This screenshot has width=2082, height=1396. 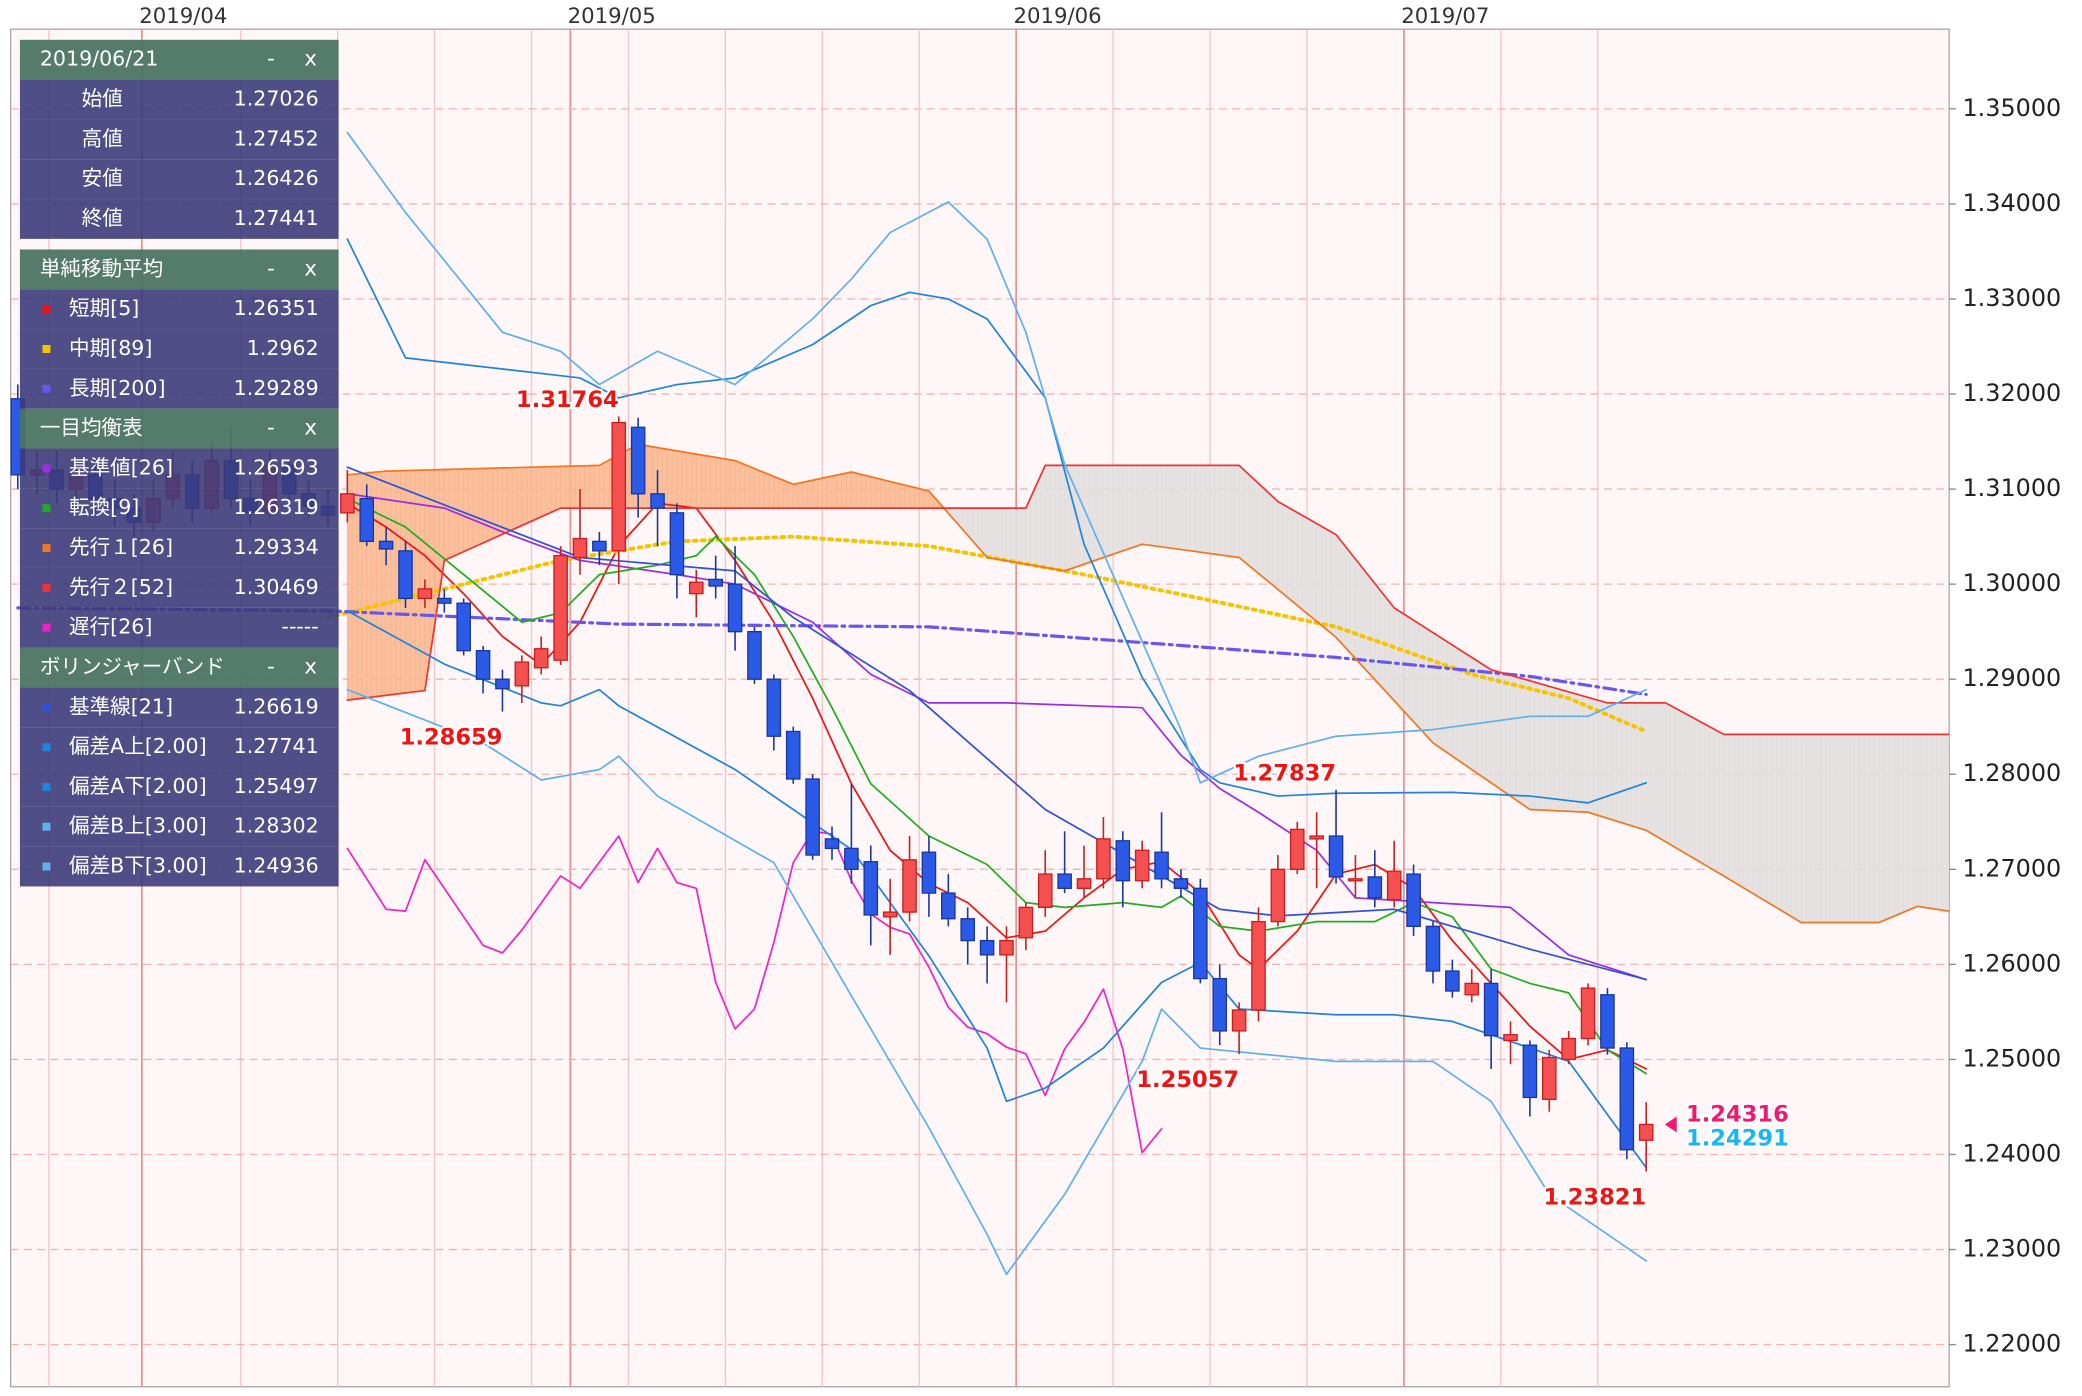 I want to click on legend-label: 基準値[26], so click(x=121, y=467).